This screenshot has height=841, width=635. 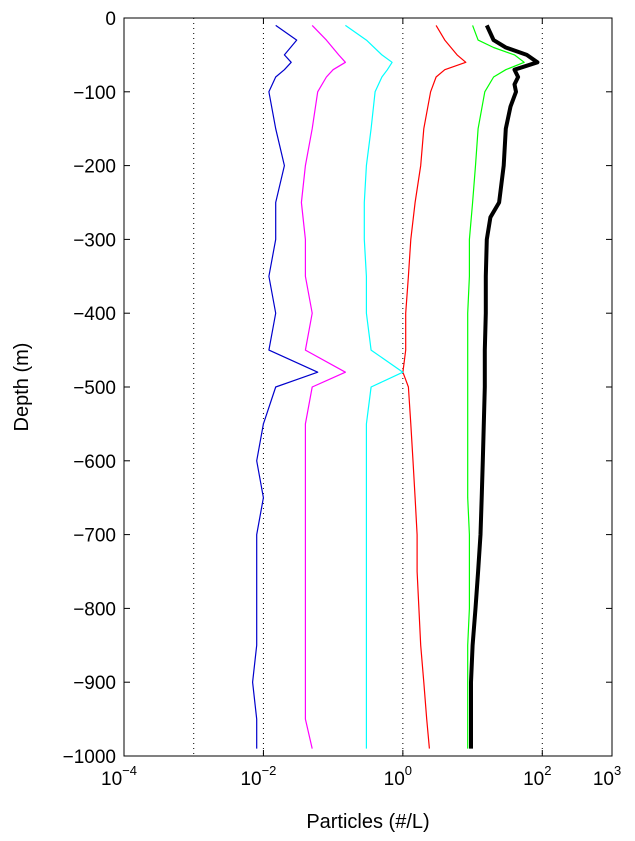 What do you see at coordinates (119, 776) in the screenshot?
I see `x-tick-label: 10⁻⁴` at bounding box center [119, 776].